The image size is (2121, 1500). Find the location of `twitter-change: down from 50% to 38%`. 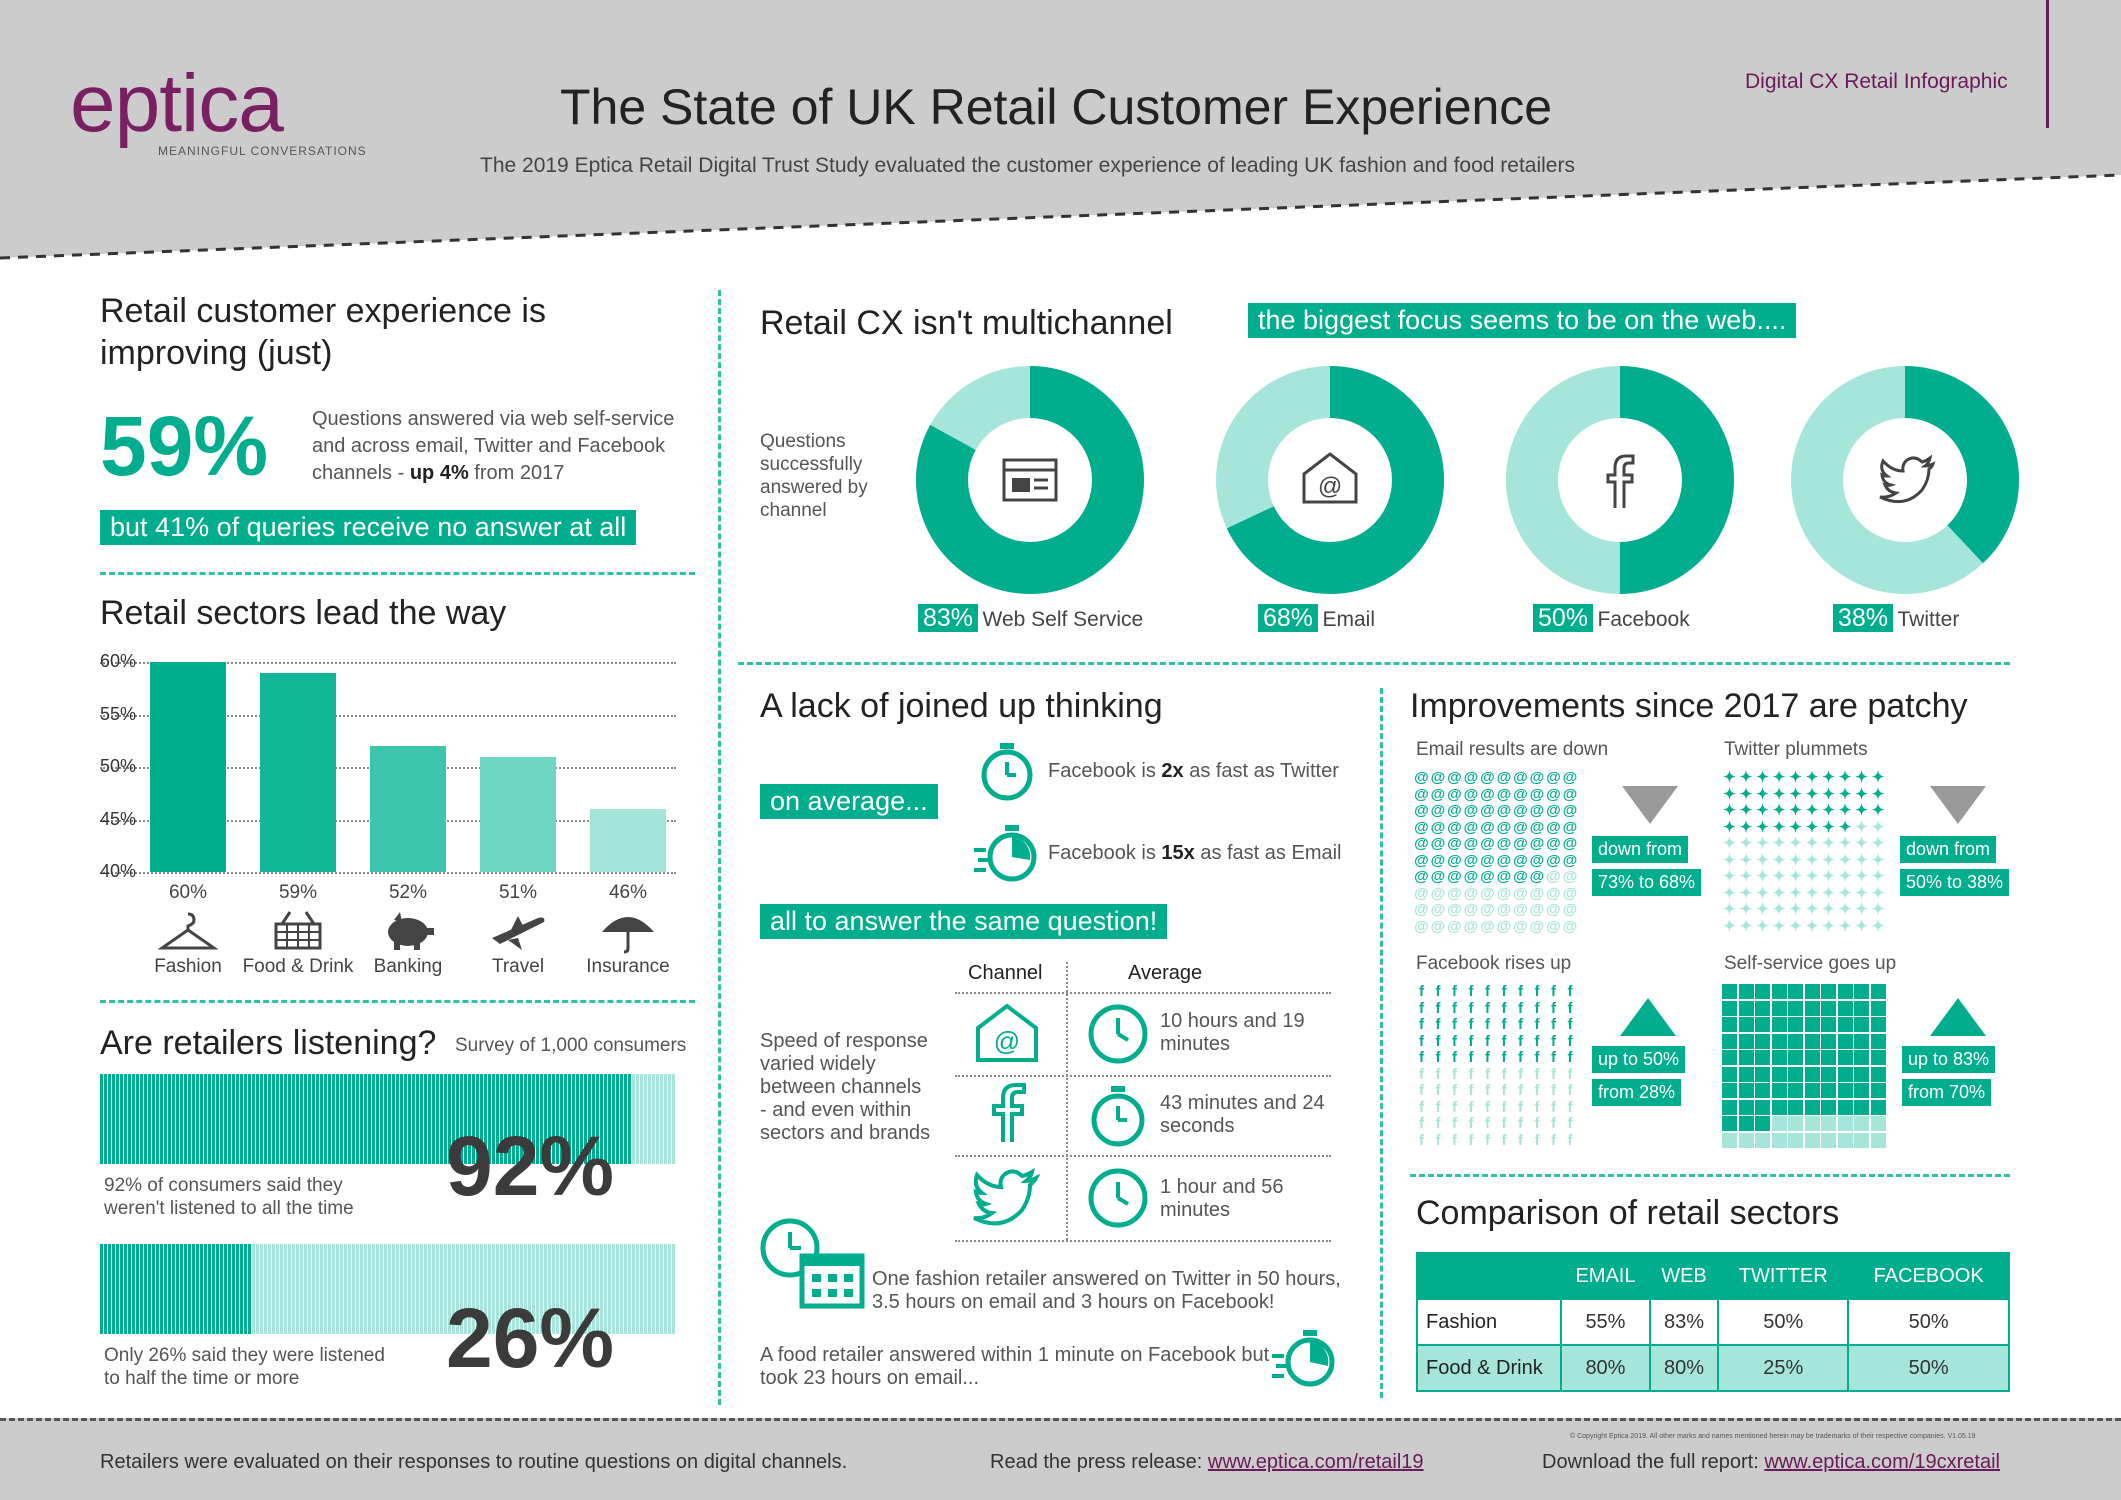

twitter-change: down from 50% to 38% is located at coordinates (1955, 866).